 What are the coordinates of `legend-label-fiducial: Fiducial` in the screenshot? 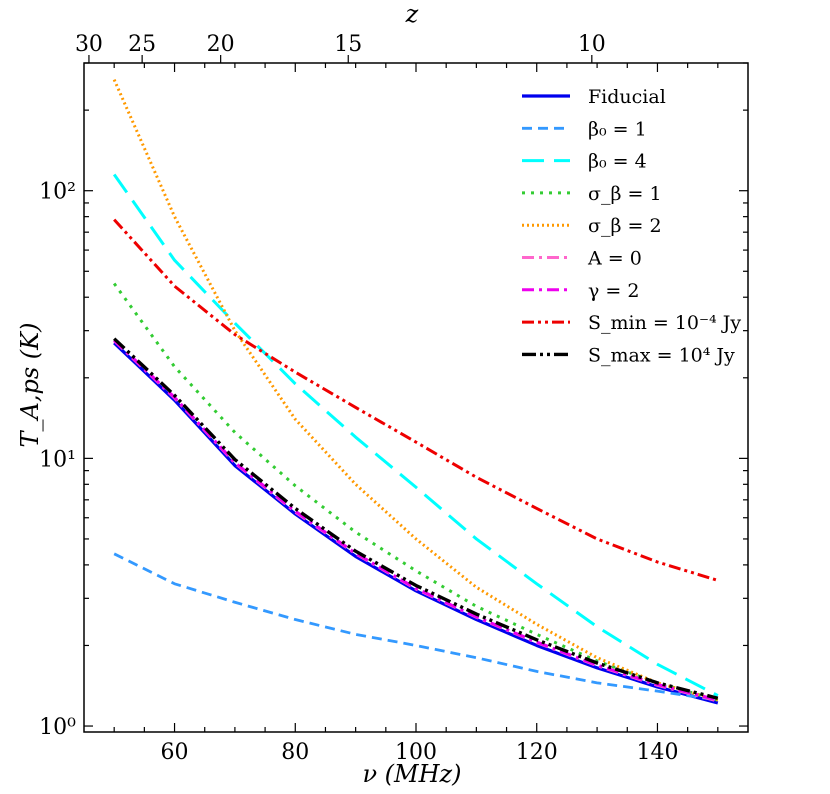 It's located at (627, 97).